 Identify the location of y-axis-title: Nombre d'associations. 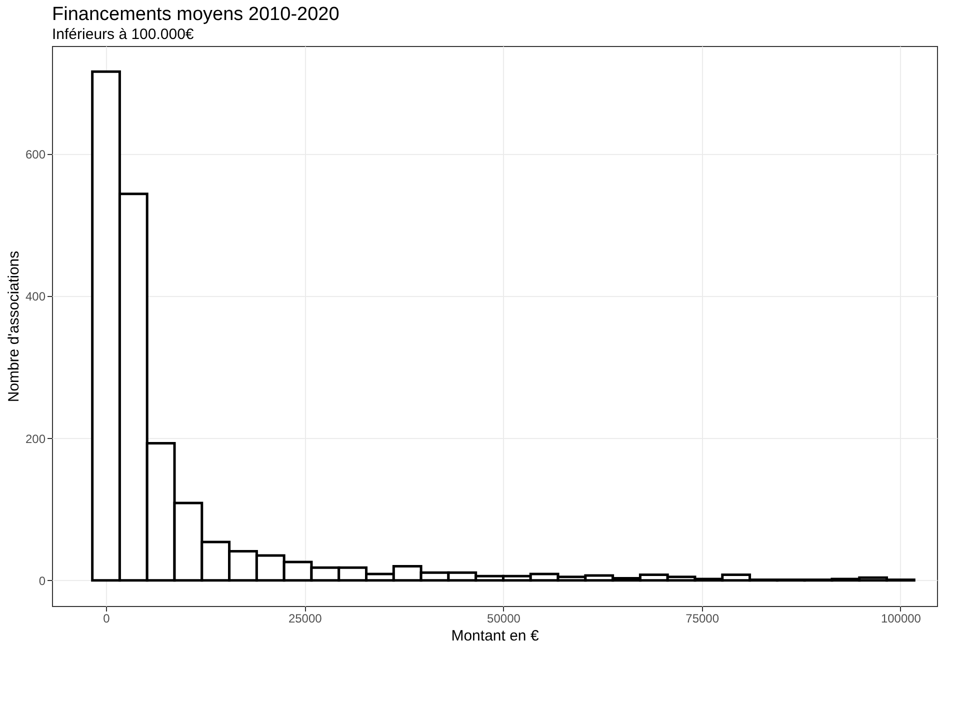
(13, 326).